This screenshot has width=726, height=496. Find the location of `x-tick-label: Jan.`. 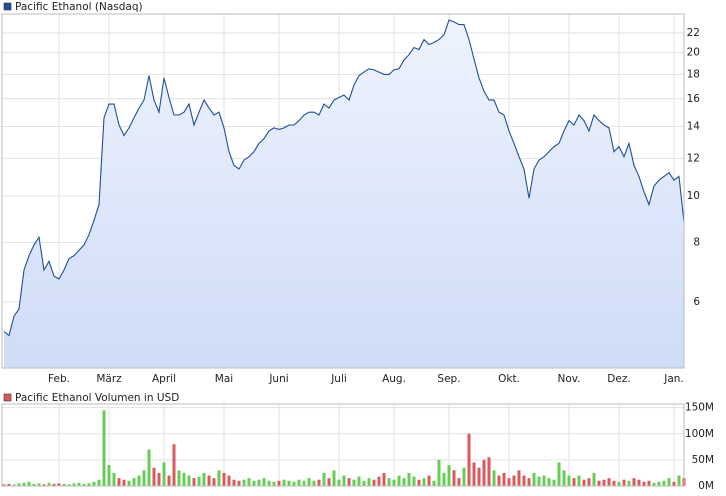

x-tick-label: Jan. is located at coordinates (673, 379).